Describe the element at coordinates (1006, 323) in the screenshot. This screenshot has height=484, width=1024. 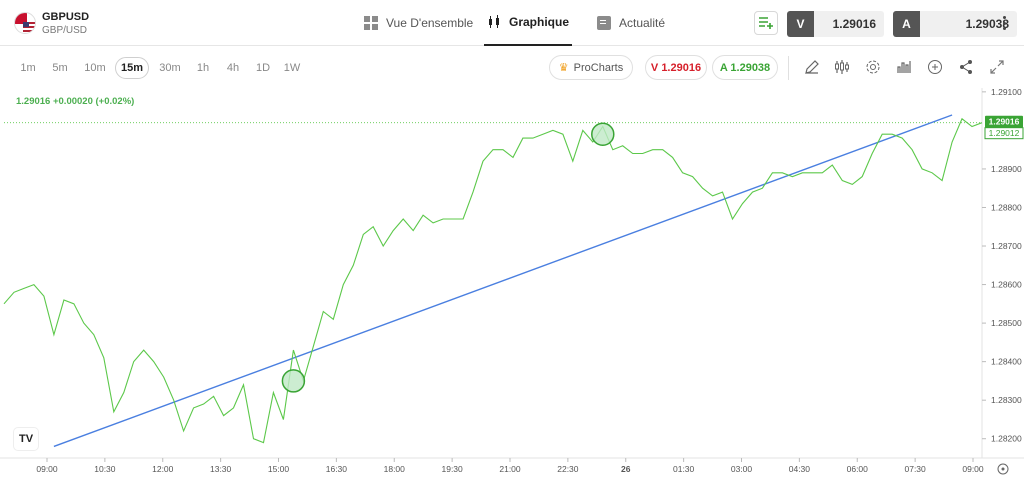
I see `y-tick-label: 1.28500` at that location.